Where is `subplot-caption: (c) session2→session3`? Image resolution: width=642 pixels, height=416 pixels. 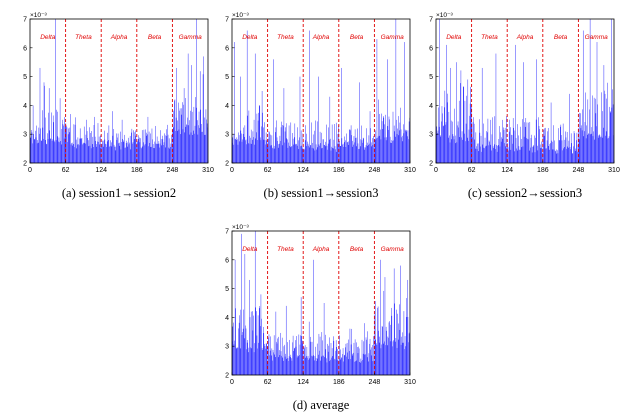 subplot-caption: (c) session2→session3 is located at coordinates (525, 193).